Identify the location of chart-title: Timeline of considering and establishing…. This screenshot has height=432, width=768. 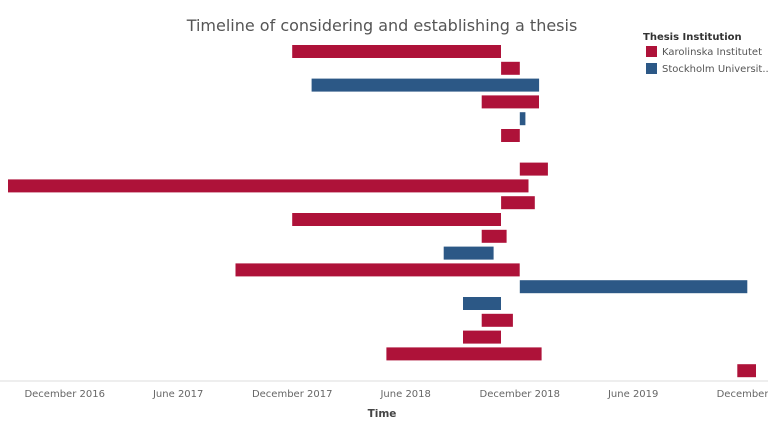
(382, 25).